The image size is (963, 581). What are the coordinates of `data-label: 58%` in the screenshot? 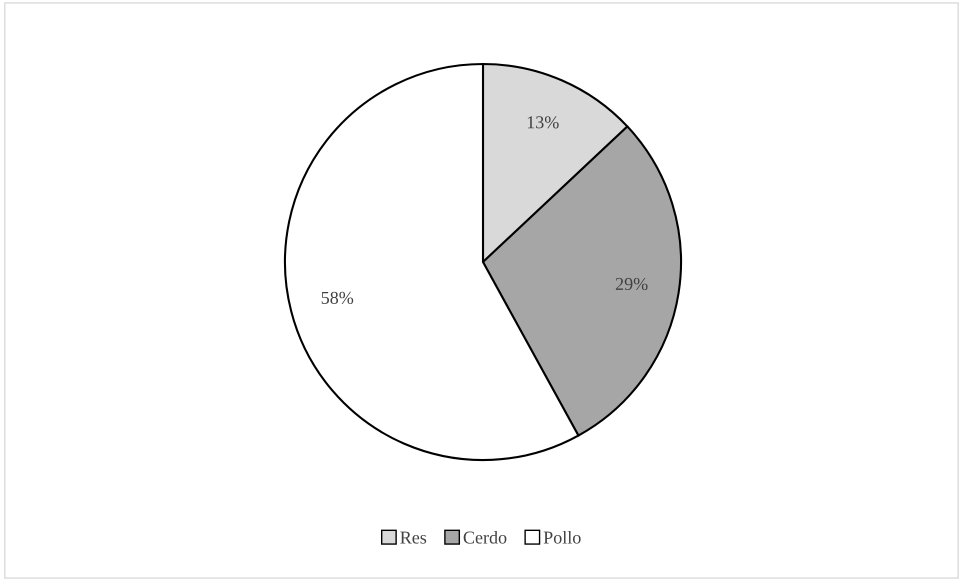 It's located at (338, 298).